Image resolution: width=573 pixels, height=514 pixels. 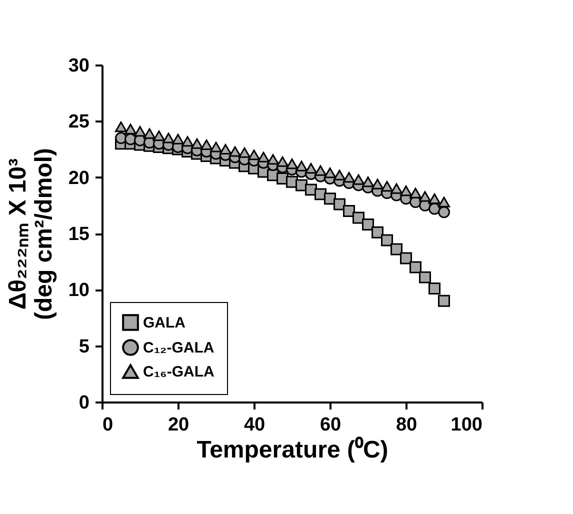 What do you see at coordinates (179, 425) in the screenshot?
I see `x-tick-label: 20` at bounding box center [179, 425].